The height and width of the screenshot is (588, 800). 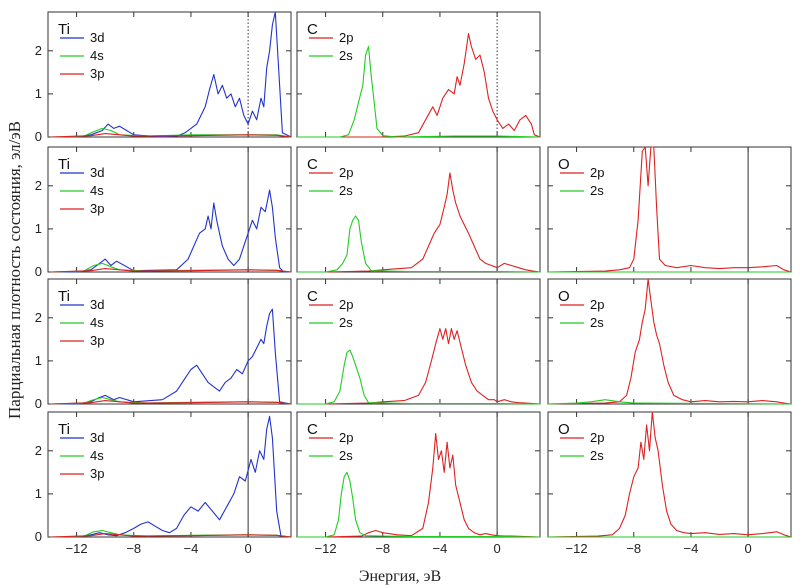 I want to click on panel-ti-r3c0: −12 −8 −4 0 0 1 2 Ti 3d 4s 3p, so click(x=163, y=483).